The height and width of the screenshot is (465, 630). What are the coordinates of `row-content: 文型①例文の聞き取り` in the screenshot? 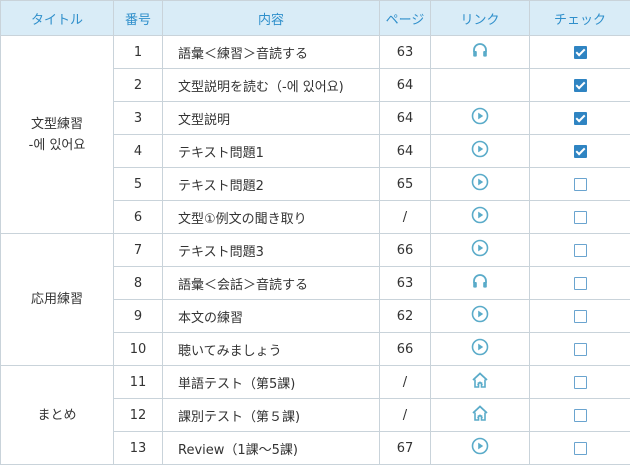 It's located at (271, 217).